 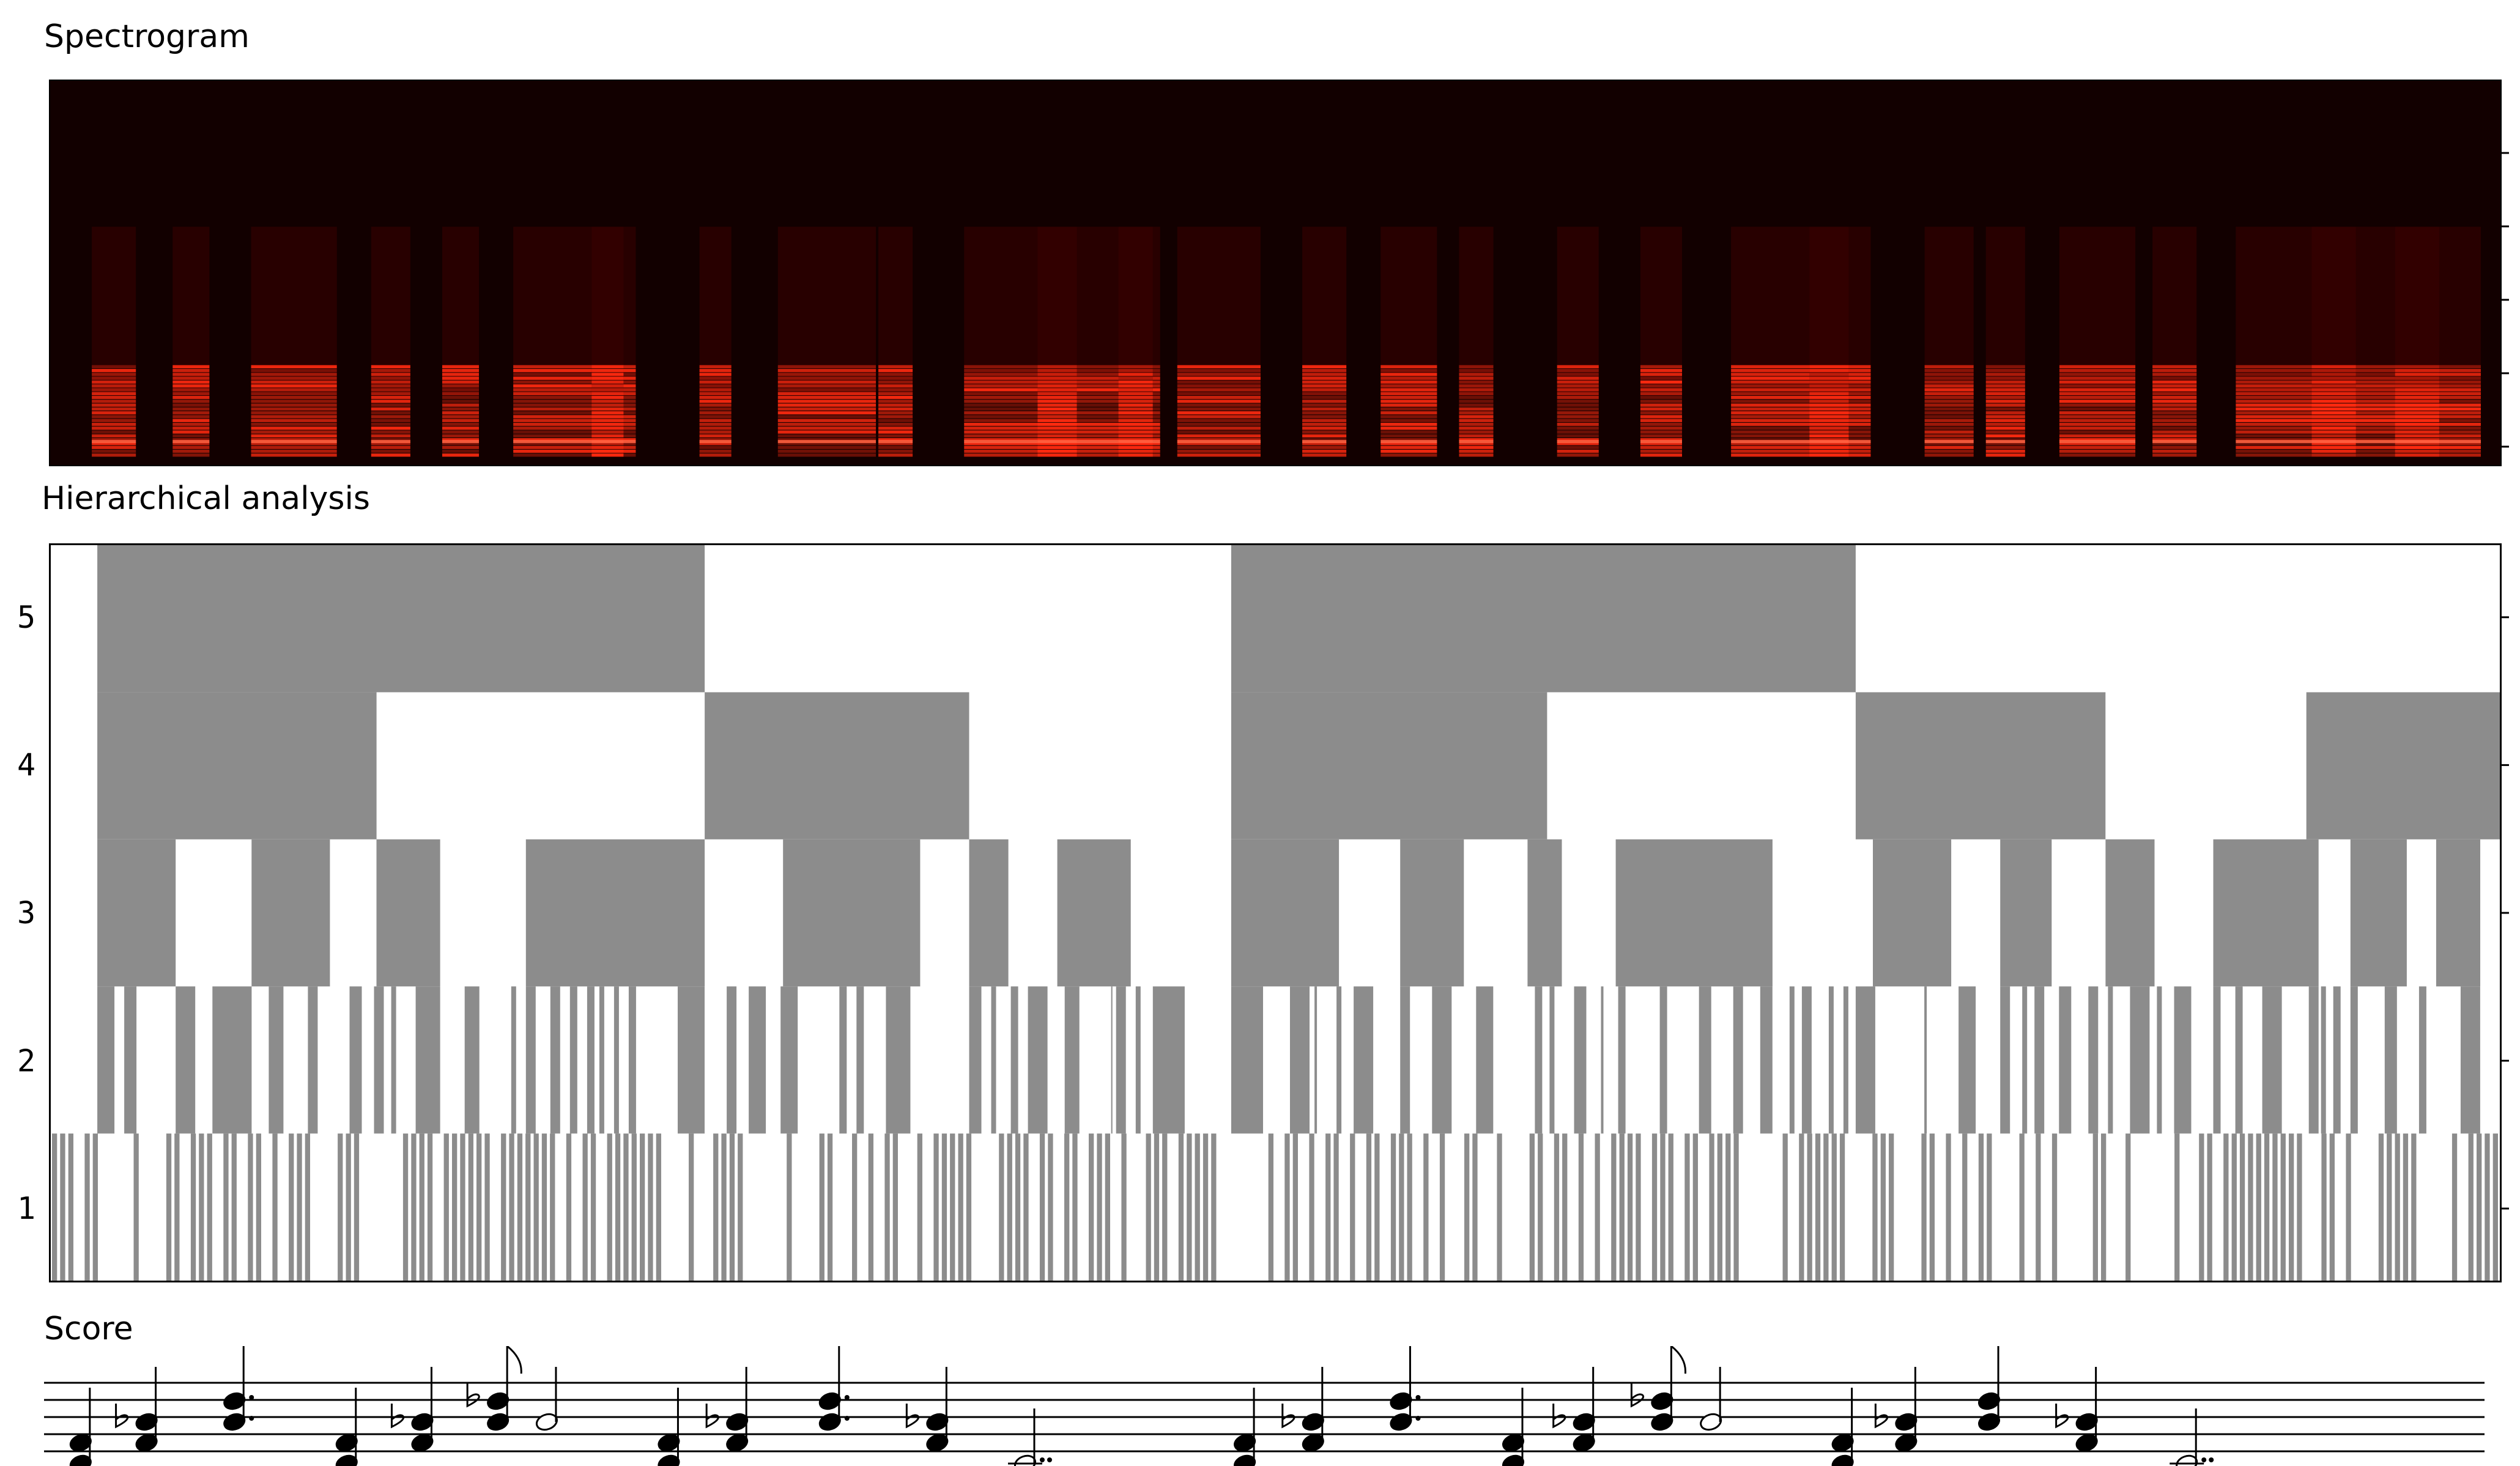 I want to click on y-tick-label: 2, so click(x=26, y=1061).